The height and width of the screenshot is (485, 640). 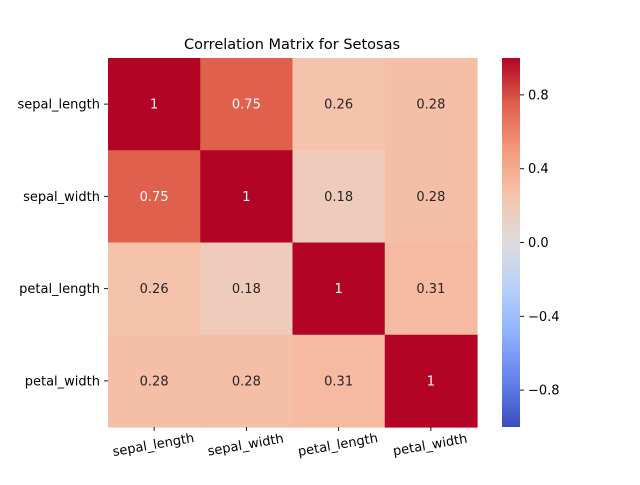 I want to click on y-tick-label: sepal_width, so click(x=61, y=197).